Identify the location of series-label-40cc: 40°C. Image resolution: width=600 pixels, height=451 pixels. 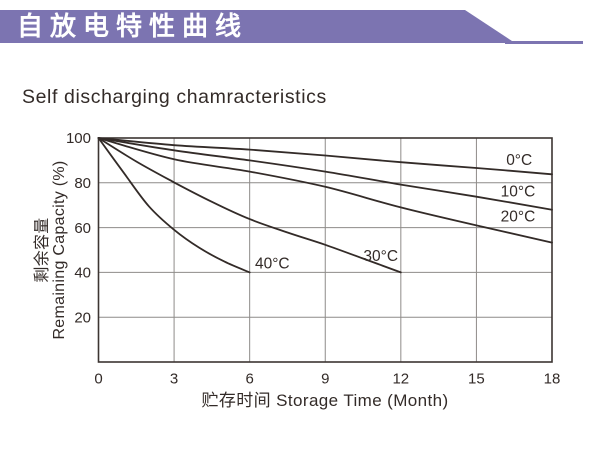
(272, 263).